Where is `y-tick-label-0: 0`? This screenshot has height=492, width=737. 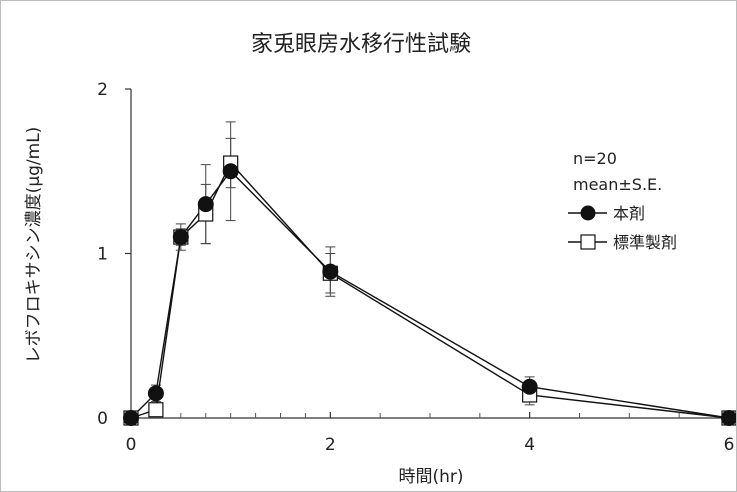
y-tick-label-0: 0 is located at coordinates (102, 419).